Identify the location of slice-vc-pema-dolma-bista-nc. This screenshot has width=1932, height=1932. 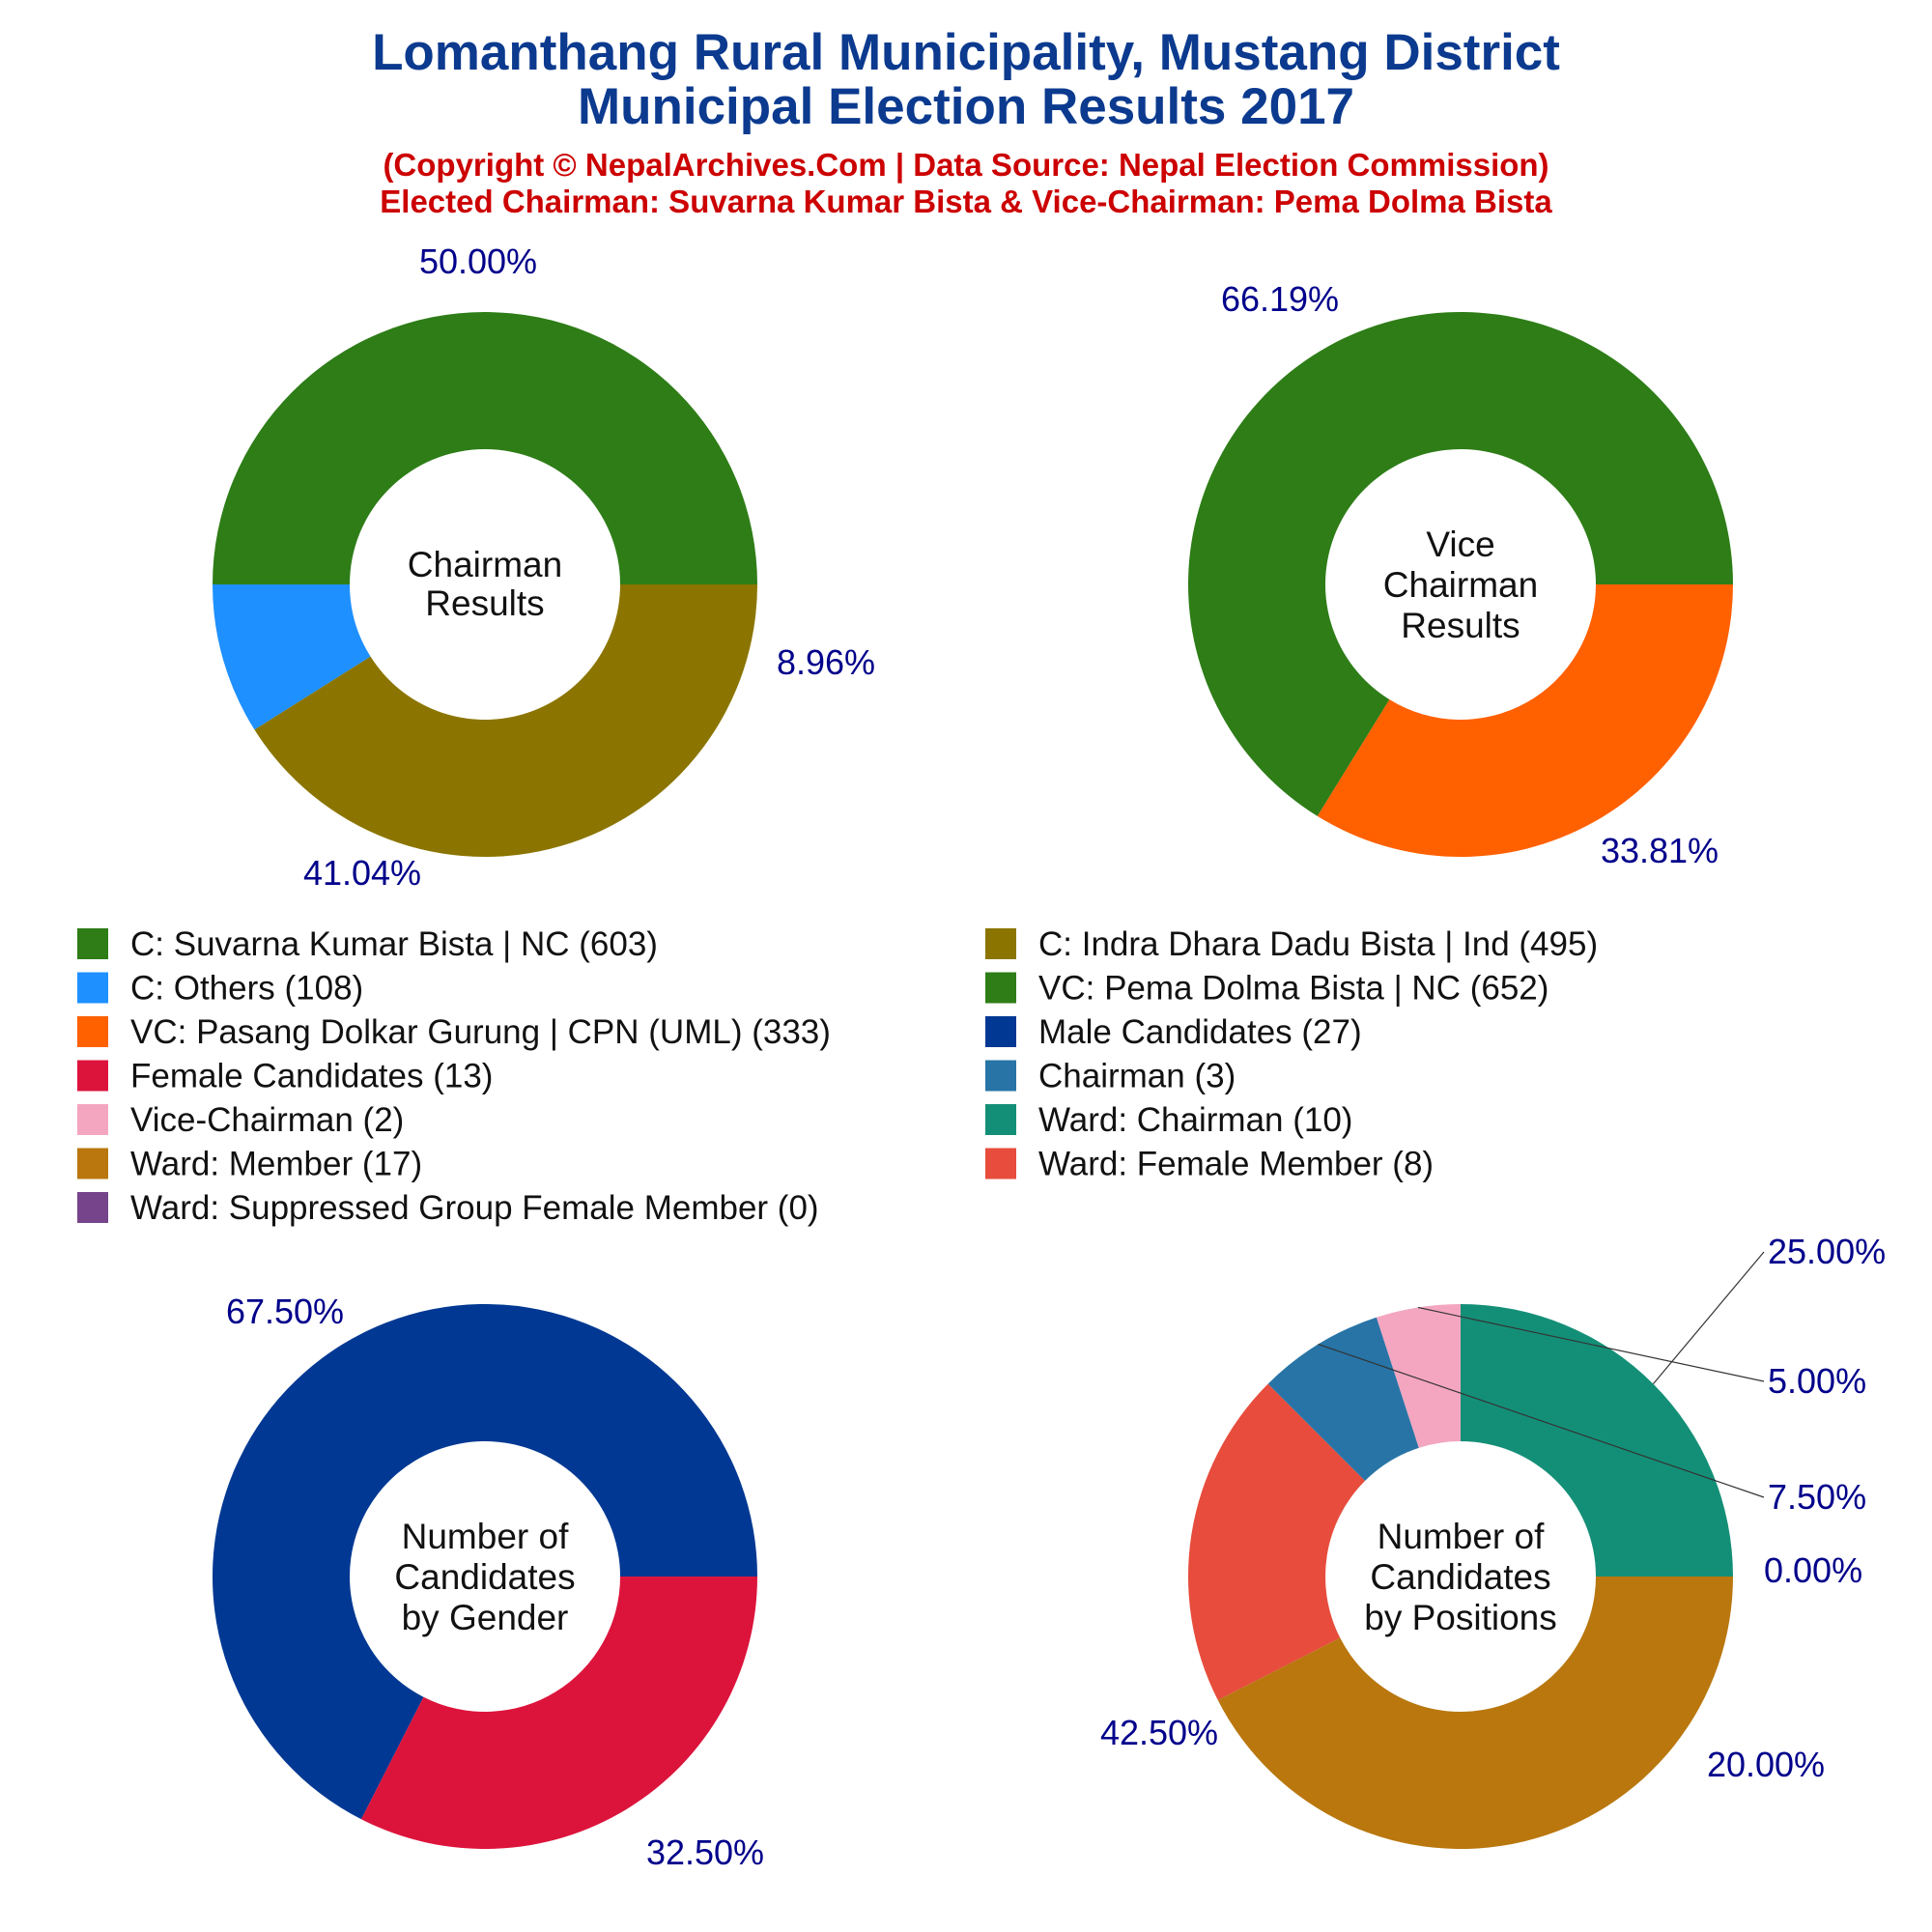
(1460, 564).